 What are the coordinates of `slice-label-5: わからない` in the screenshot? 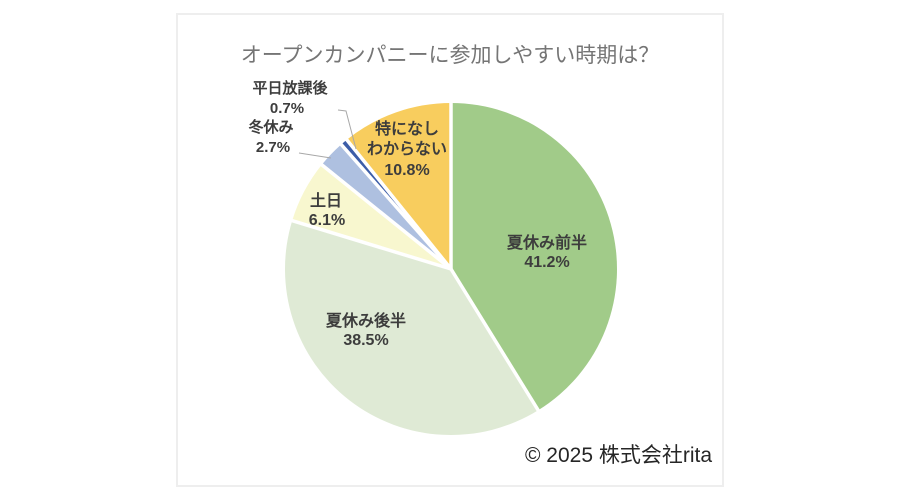 It's located at (407, 149).